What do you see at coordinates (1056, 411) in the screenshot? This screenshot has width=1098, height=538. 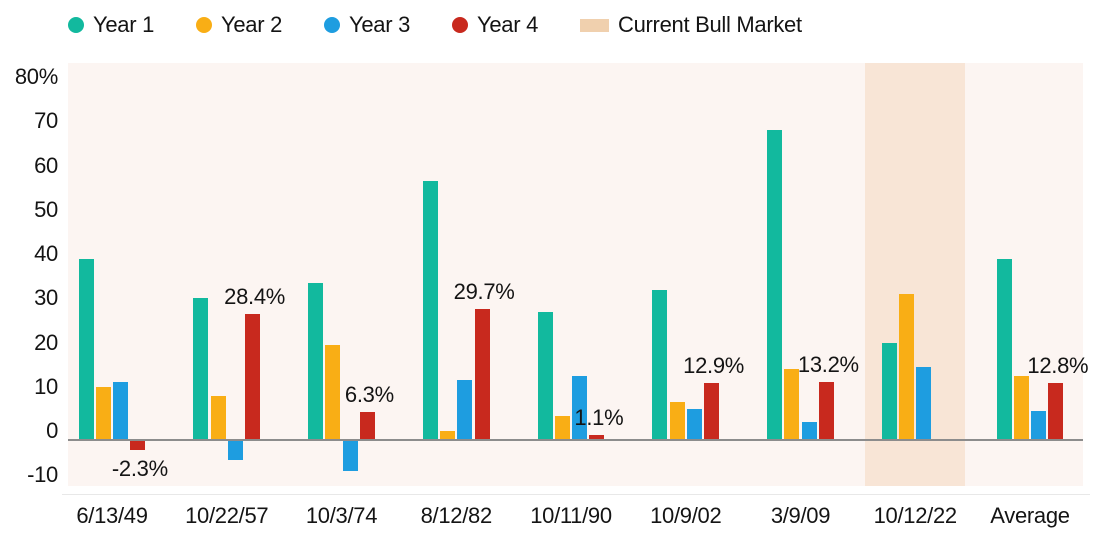 I see `bar-year-4-average` at bounding box center [1056, 411].